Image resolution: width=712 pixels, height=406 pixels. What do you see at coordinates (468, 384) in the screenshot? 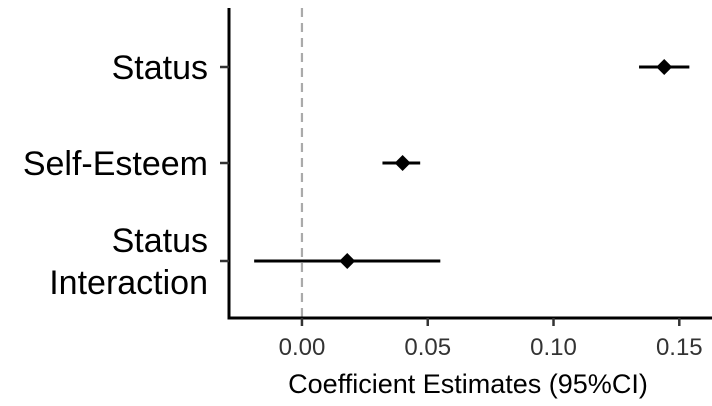
I see `x-axis-title: Coefficient Estimates (95%CI)` at bounding box center [468, 384].